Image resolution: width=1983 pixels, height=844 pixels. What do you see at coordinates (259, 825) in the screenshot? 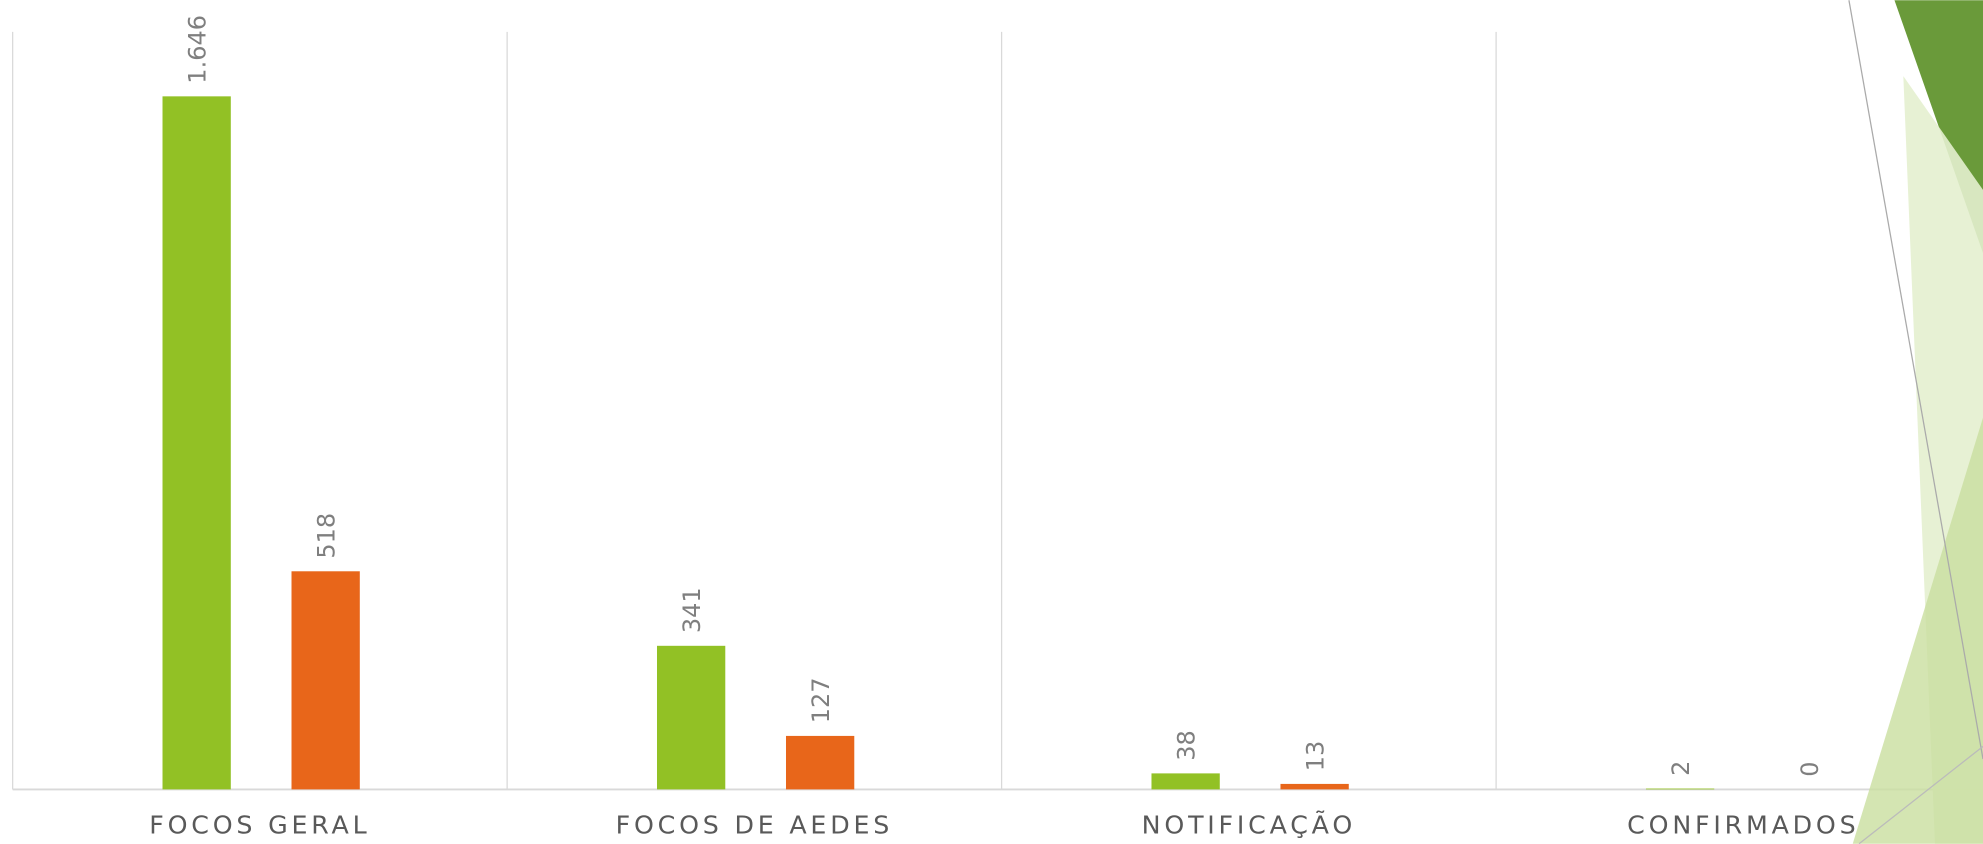
I see `x-tick-label: FOCOS GERAL` at bounding box center [259, 825].